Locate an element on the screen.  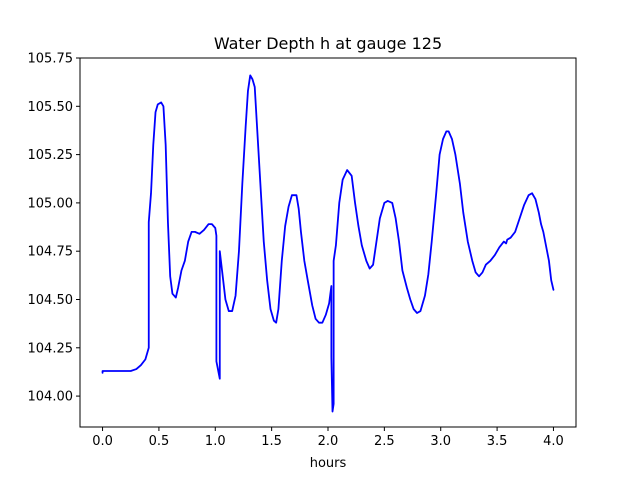
x-axis-label: hours is located at coordinates (328, 463).